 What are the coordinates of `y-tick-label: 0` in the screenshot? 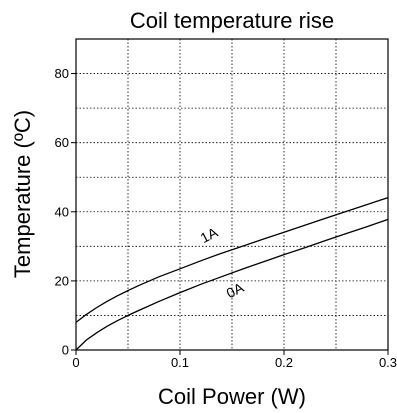 It's located at (65, 350).